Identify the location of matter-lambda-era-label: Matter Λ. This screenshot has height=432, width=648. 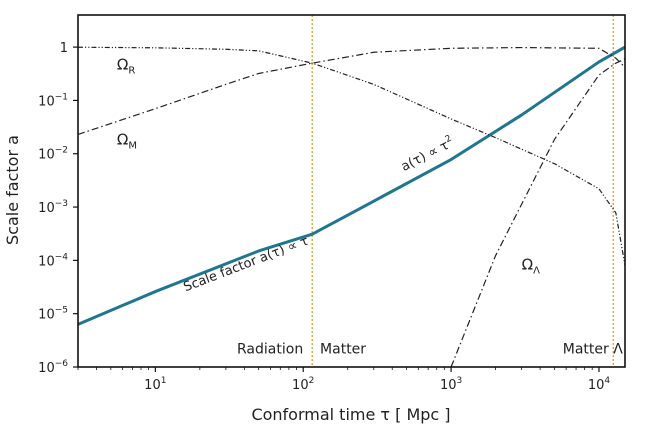
(593, 349).